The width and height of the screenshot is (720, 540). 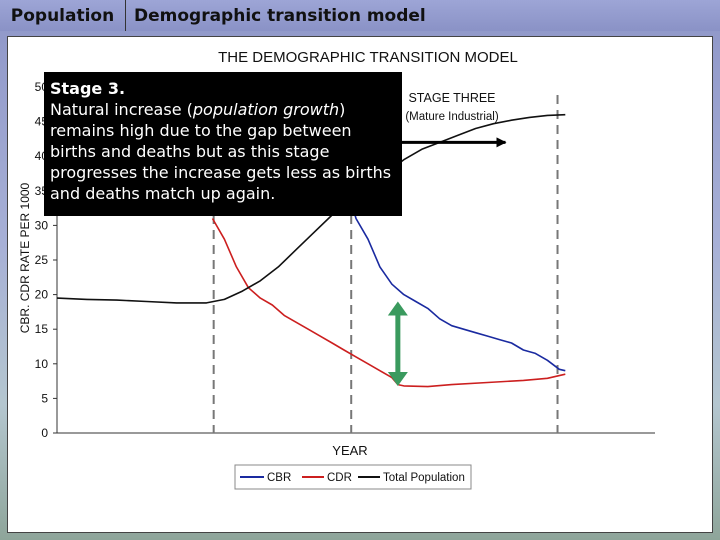 What do you see at coordinates (424, 478) in the screenshot?
I see `legend-label: Total Population` at bounding box center [424, 478].